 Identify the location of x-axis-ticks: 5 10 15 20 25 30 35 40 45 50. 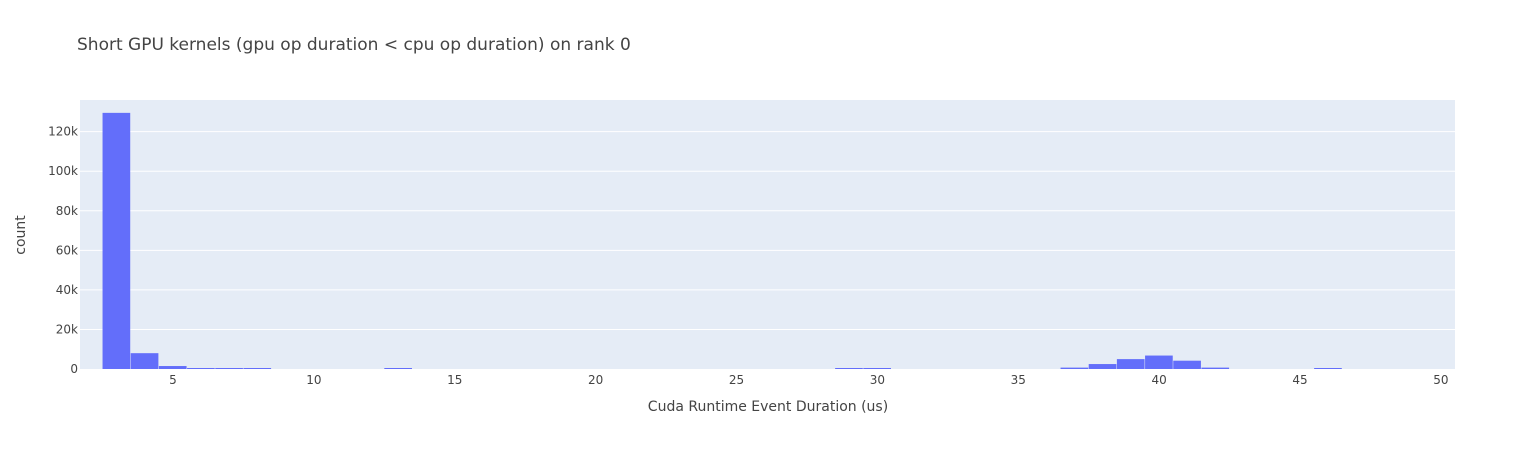
(808, 380).